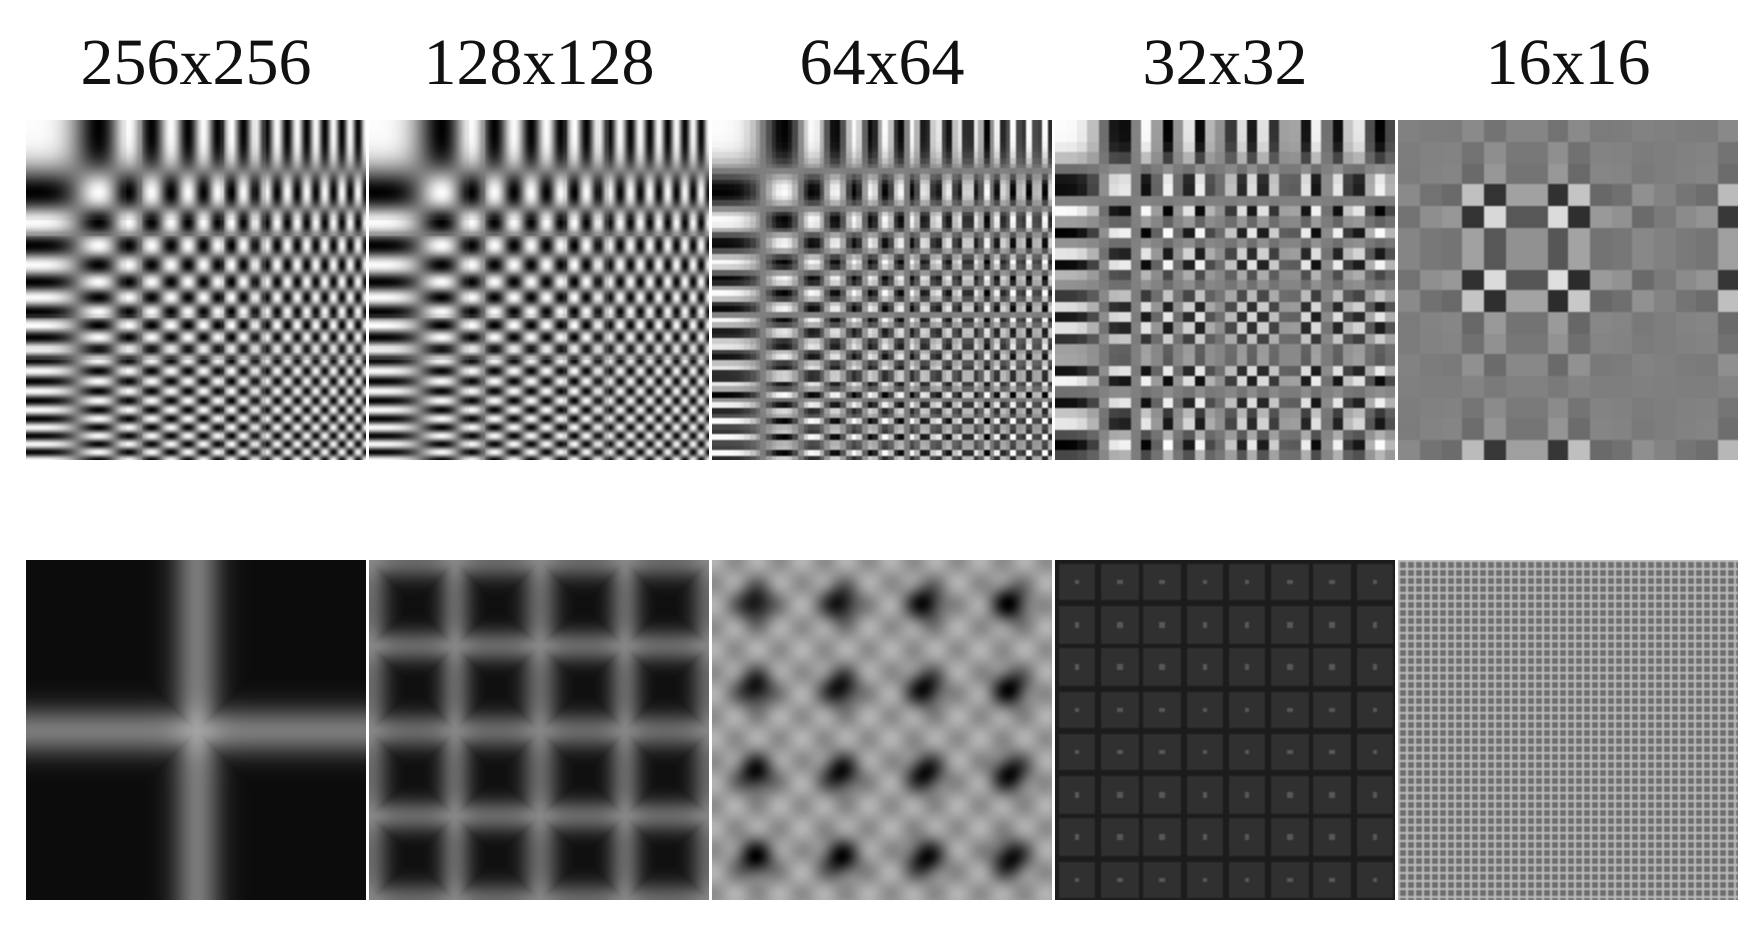 This screenshot has height=926, width=1761. I want to click on panel-label-16: 16x16, so click(1568, 62).